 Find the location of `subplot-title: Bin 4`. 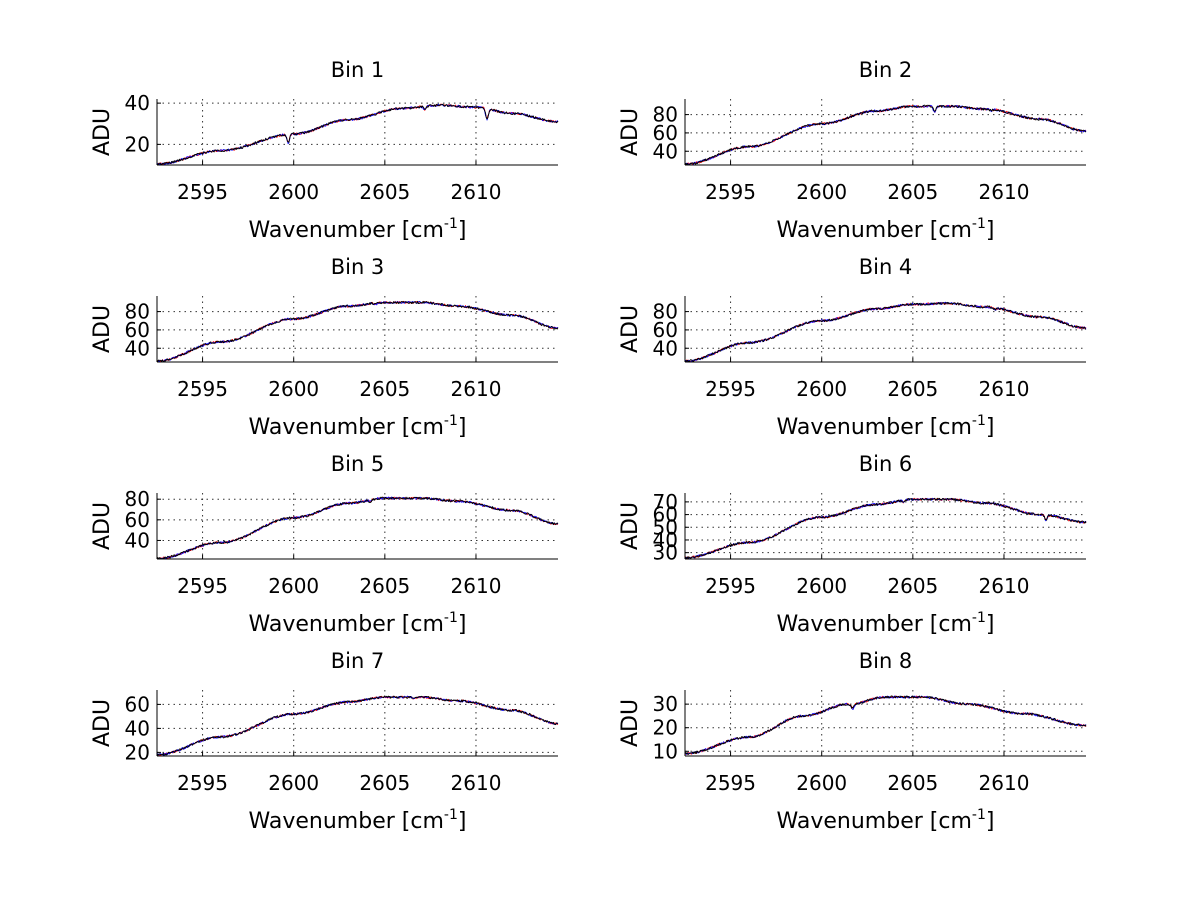

subplot-title: Bin 4 is located at coordinates (886, 267).